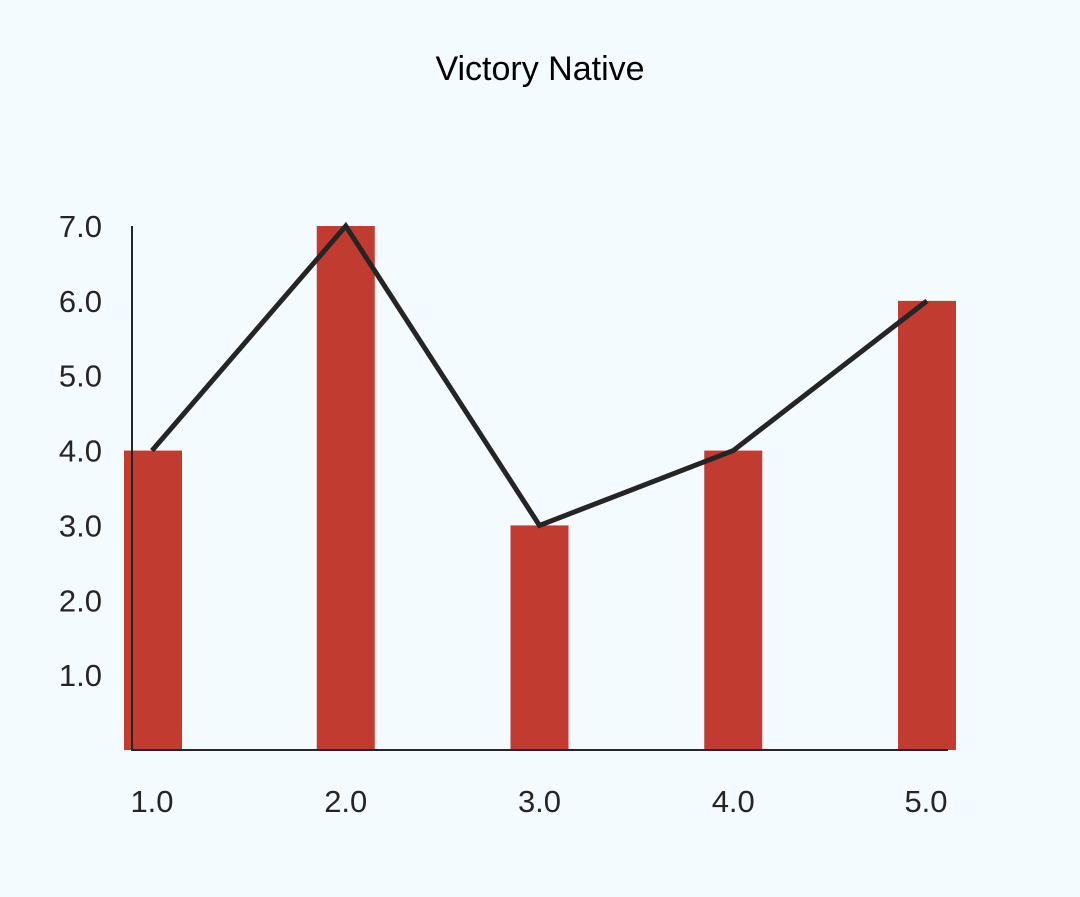 The height and width of the screenshot is (897, 1080). I want to click on y-tick-label: 3.0, so click(80, 525).